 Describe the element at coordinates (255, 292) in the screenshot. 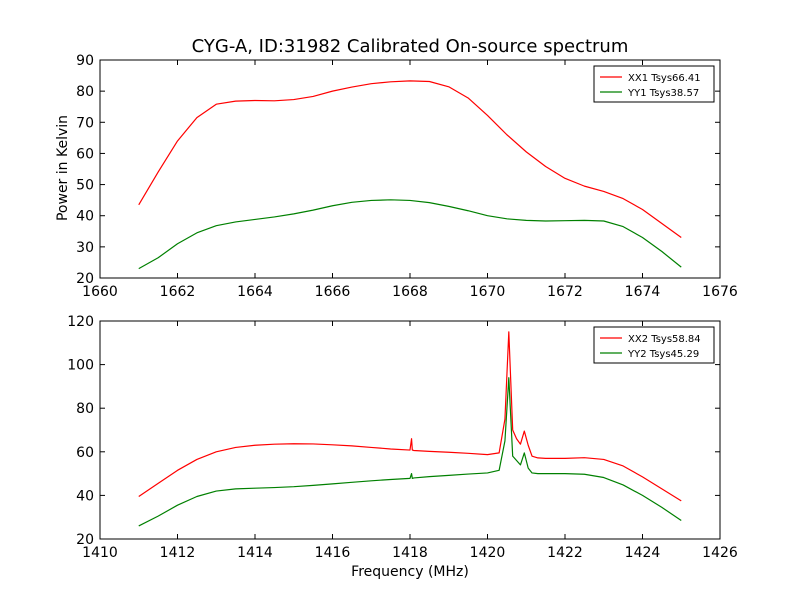

I see `x-tick-label: 1664` at that location.